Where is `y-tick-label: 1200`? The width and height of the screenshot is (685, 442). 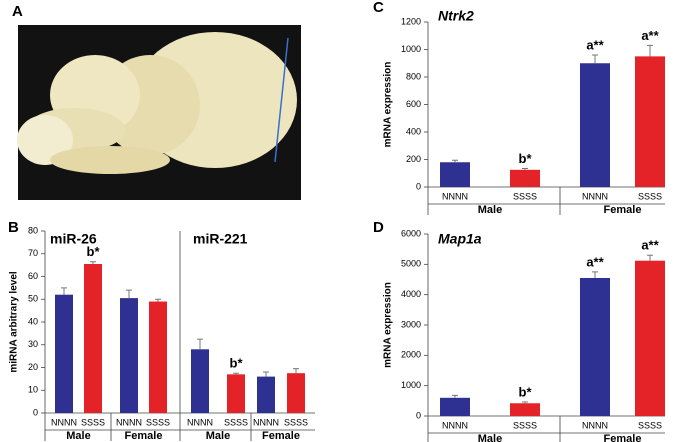 y-tick-label: 1200 is located at coordinates (411, 21).